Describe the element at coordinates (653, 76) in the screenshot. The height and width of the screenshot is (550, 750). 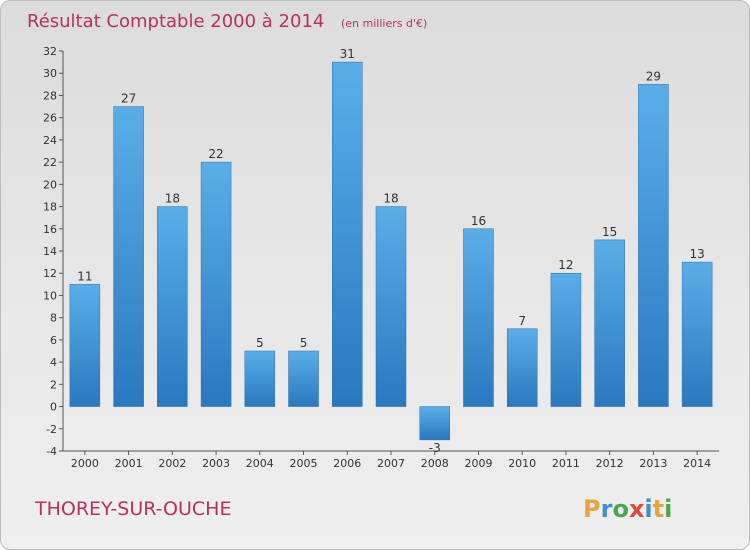
I see `data-label: 29` at that location.